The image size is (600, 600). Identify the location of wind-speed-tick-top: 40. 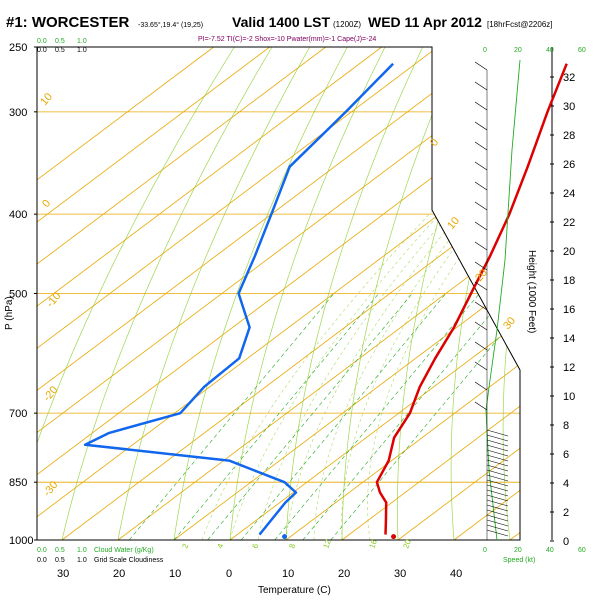
(550, 50).